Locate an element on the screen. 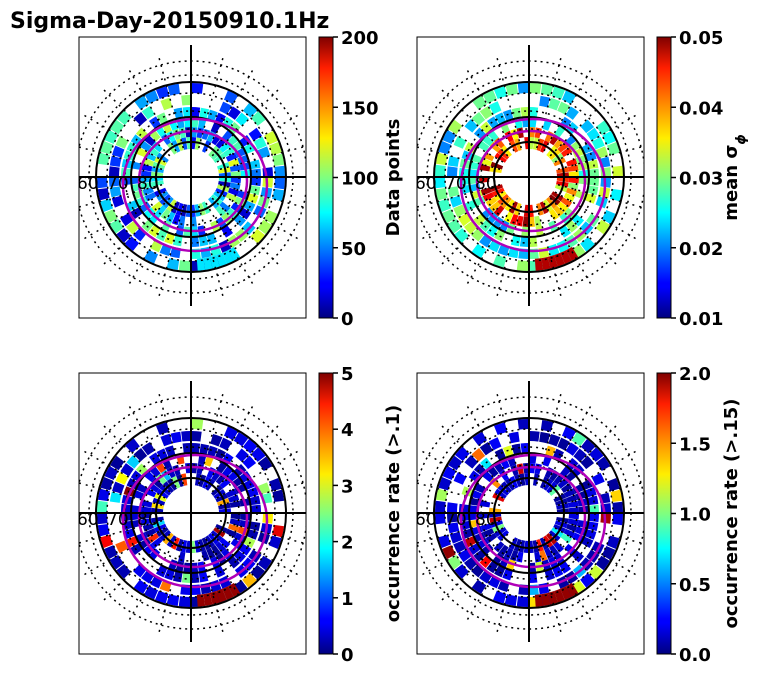  latitude-label: 80 is located at coordinates (486, 520).